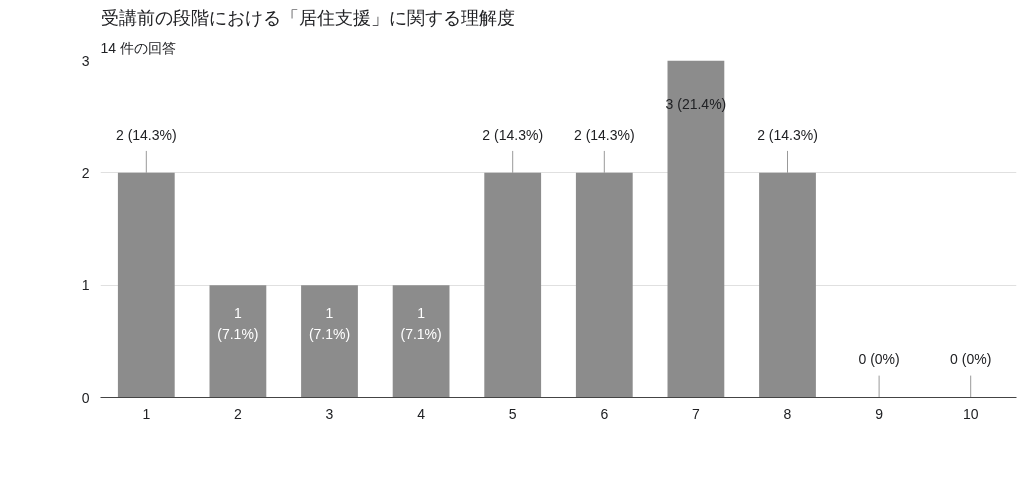 Image resolution: width=1024 pixels, height=487 pixels. What do you see at coordinates (138, 47) in the screenshot?
I see `chart-subtitle: 14 件の回答` at bounding box center [138, 47].